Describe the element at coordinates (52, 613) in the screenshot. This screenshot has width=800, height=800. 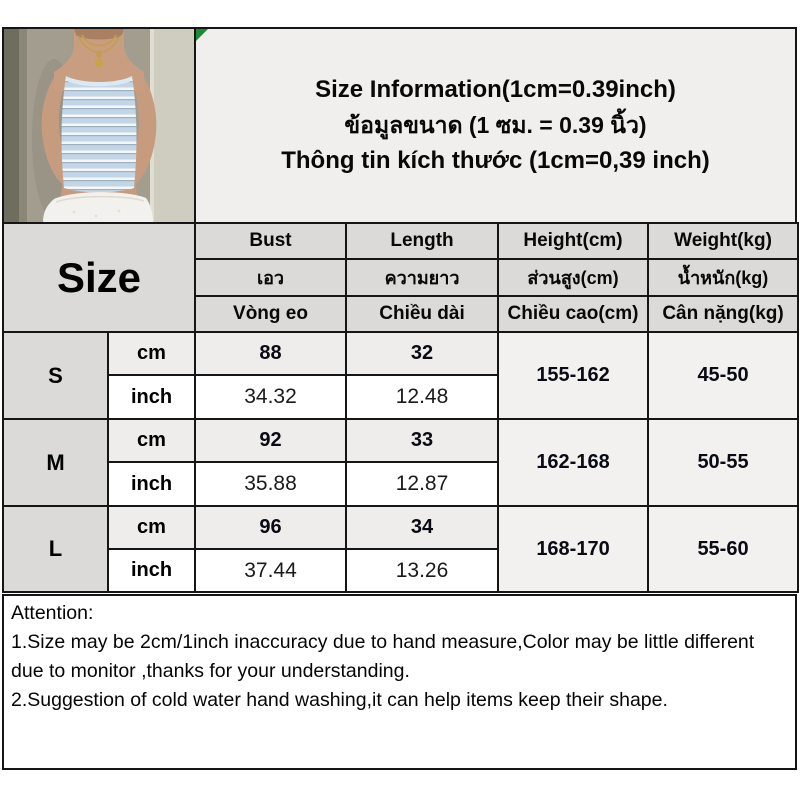
I see `attention-heading: Attention:` at that location.